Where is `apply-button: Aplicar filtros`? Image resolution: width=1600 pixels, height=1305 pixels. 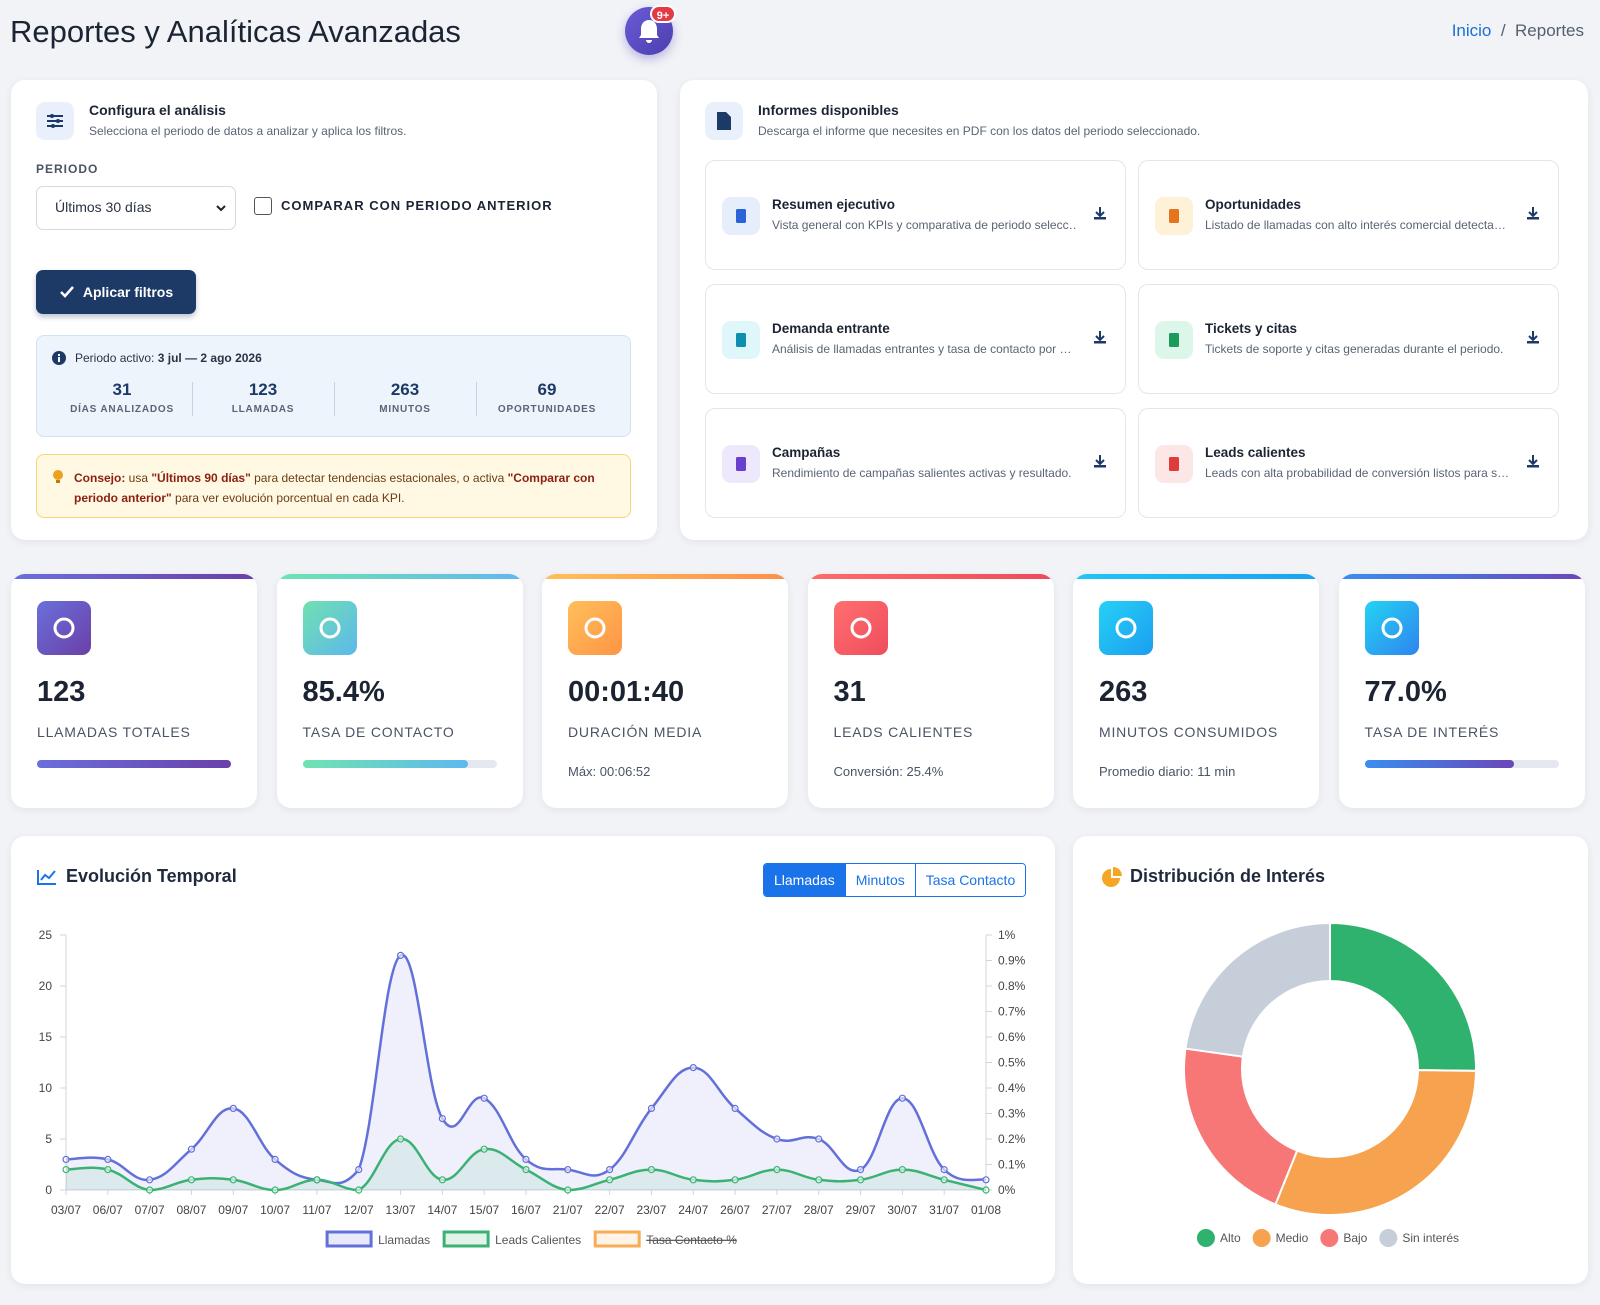 apply-button: Aplicar filtros is located at coordinates (116, 292).